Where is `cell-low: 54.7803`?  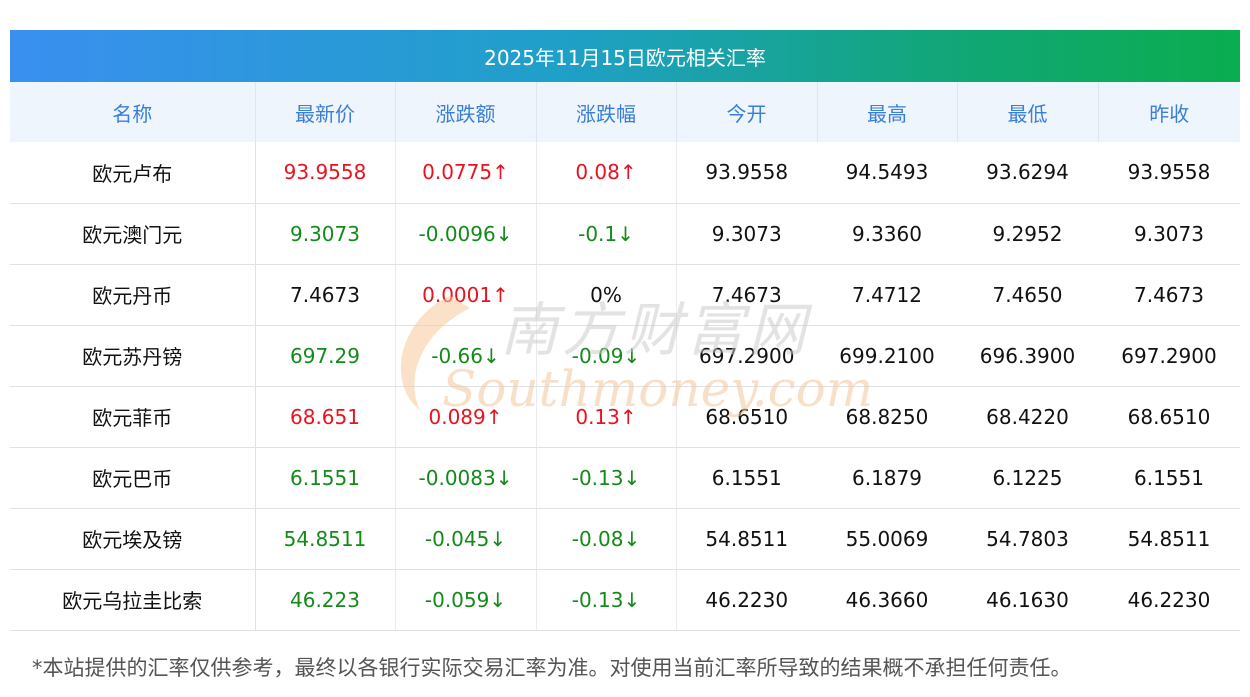
cell-low: 54.7803 is located at coordinates (1027, 539).